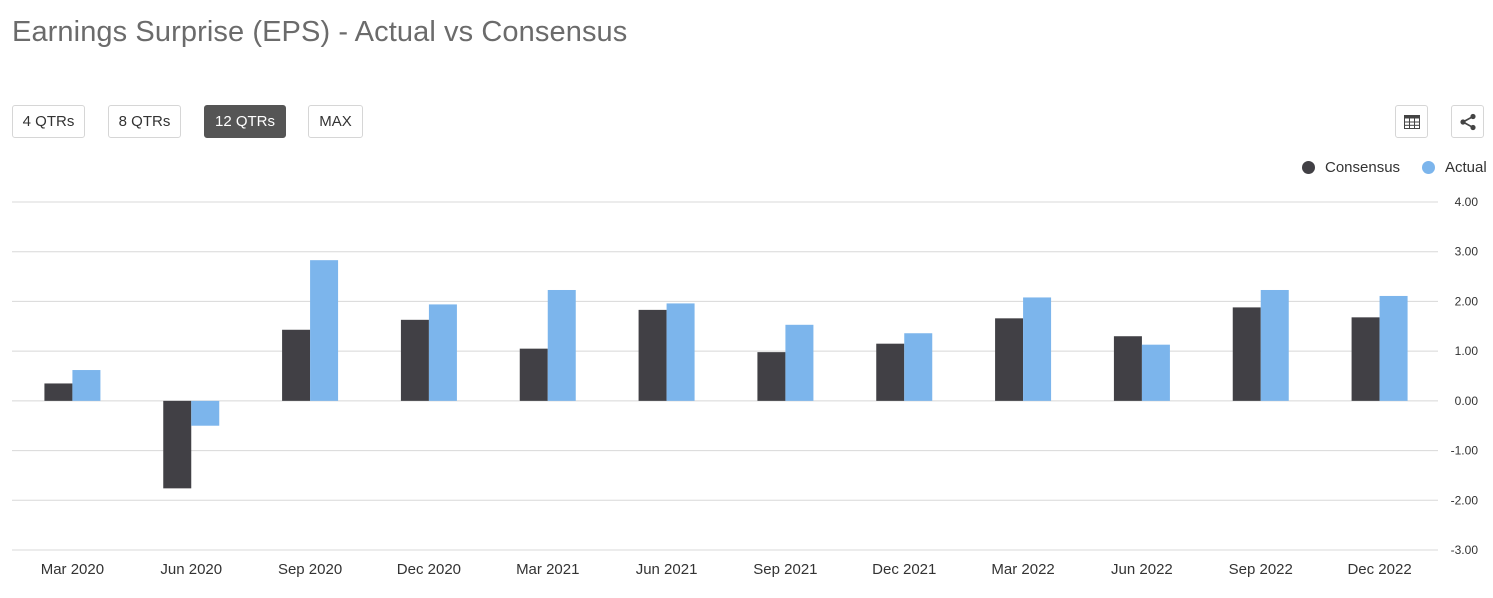  Describe the element at coordinates (1142, 569) in the screenshot. I see `x-tick-label: Jun 2022` at that location.